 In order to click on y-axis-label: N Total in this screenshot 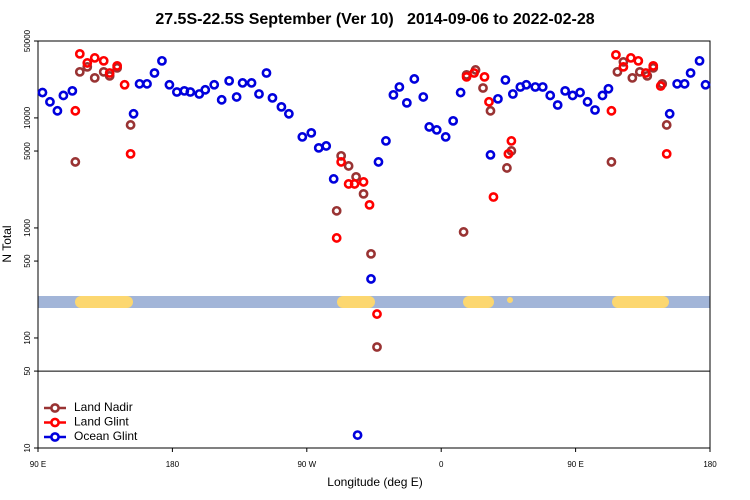, I will do `click(7, 243)`.